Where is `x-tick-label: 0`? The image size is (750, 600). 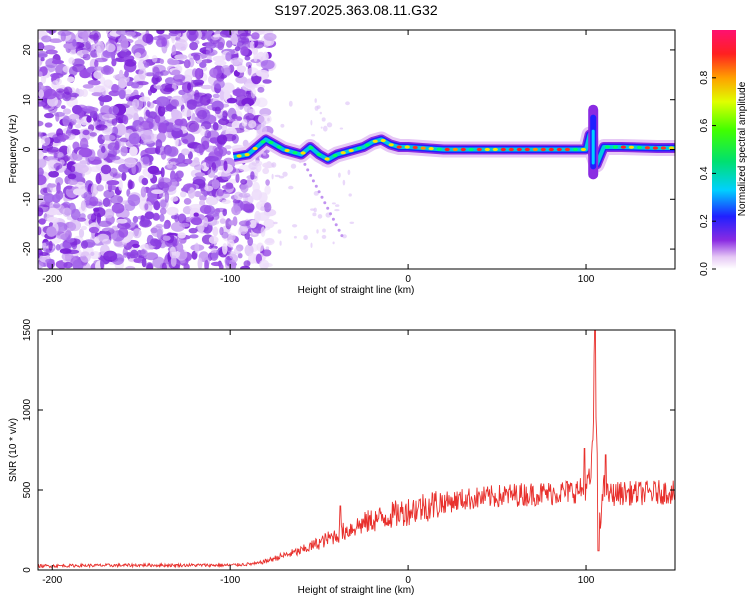 x-tick-label: 0 is located at coordinates (408, 580).